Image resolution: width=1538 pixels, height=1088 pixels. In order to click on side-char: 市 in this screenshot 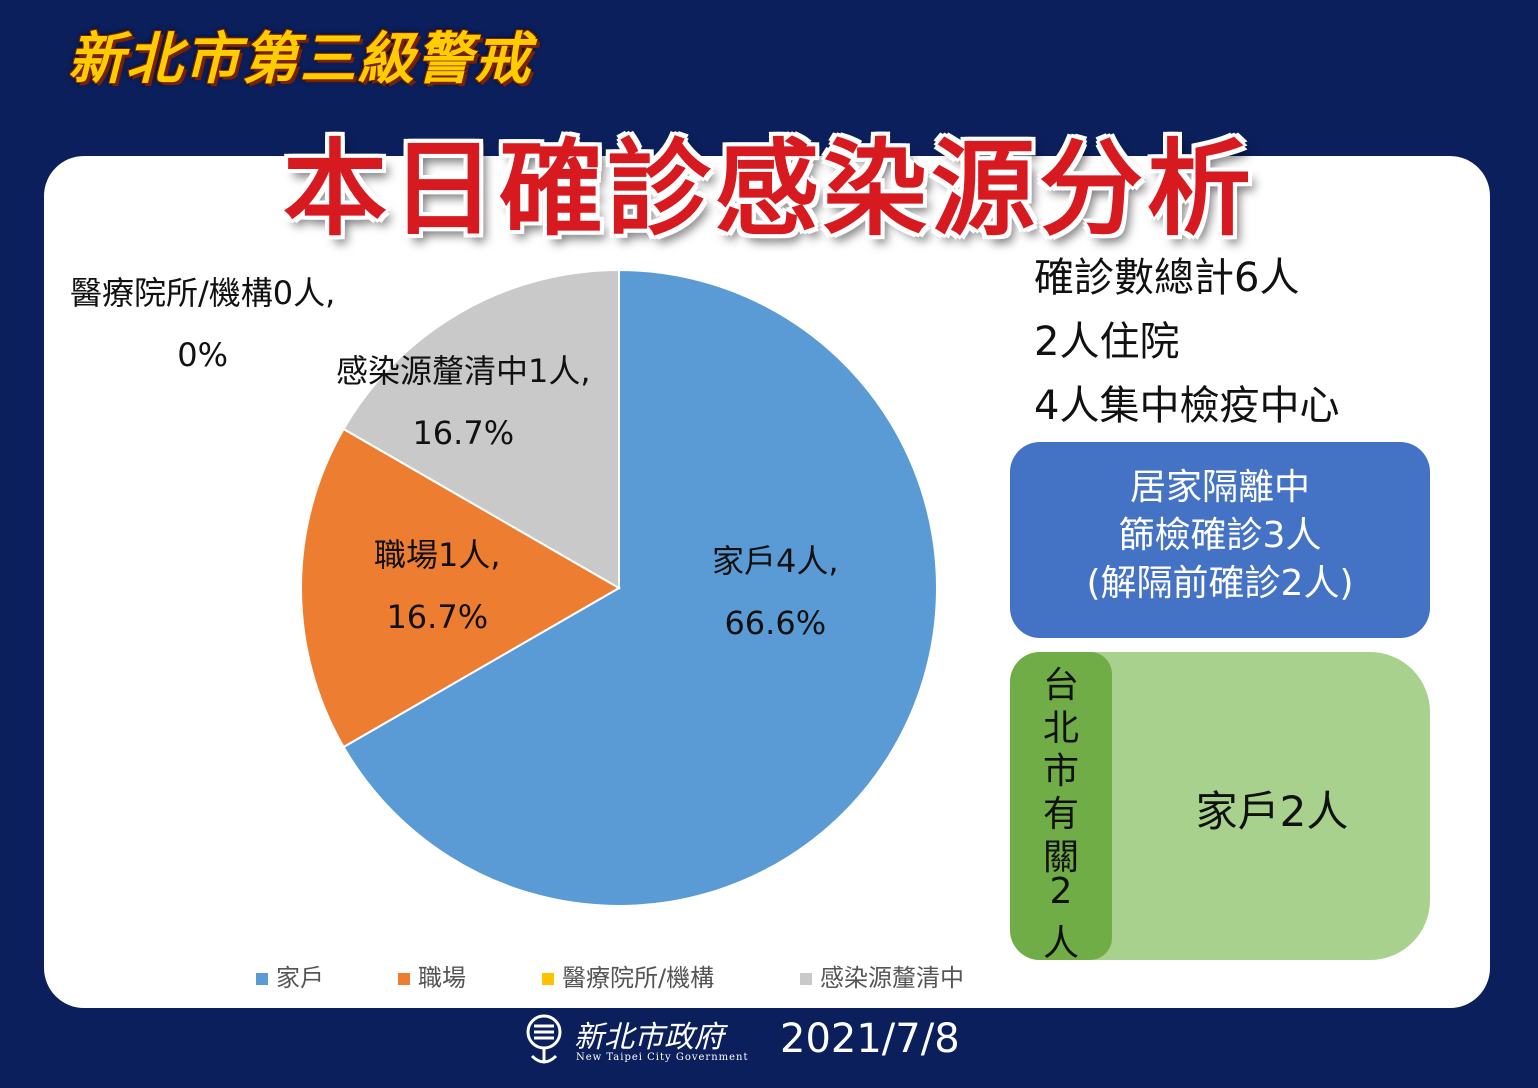, I will do `click(1060, 771)`.